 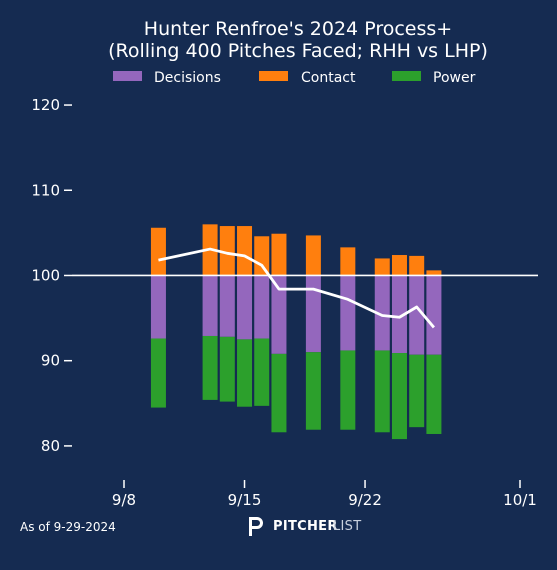 I want to click on y-tick-label: 100, so click(x=45, y=275).